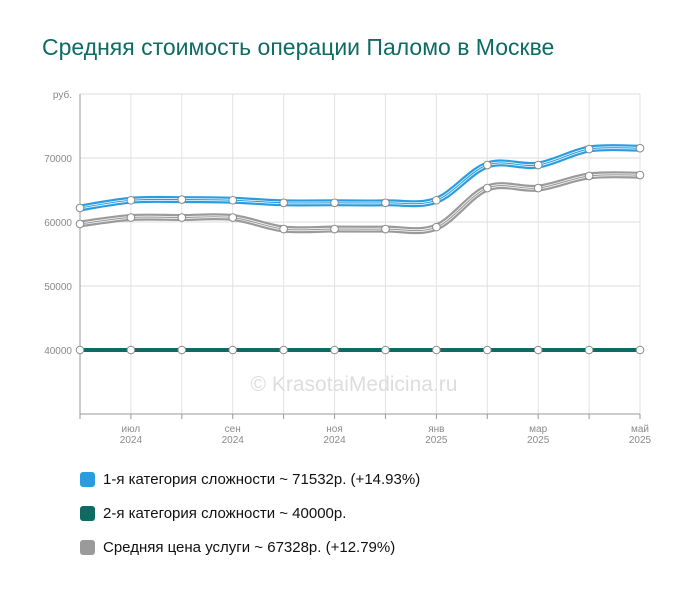 The height and width of the screenshot is (591, 700). What do you see at coordinates (58, 223) in the screenshot?
I see `y-tick-label: 60000` at bounding box center [58, 223].